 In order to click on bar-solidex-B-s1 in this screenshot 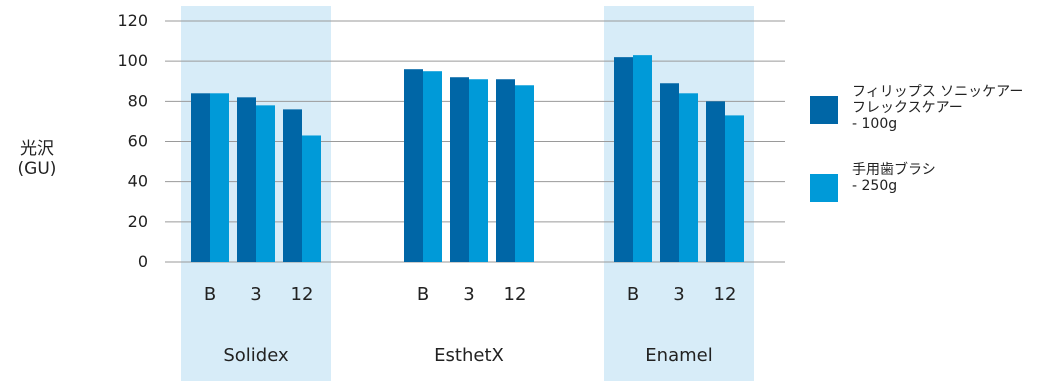, I will do `click(200, 177)`.